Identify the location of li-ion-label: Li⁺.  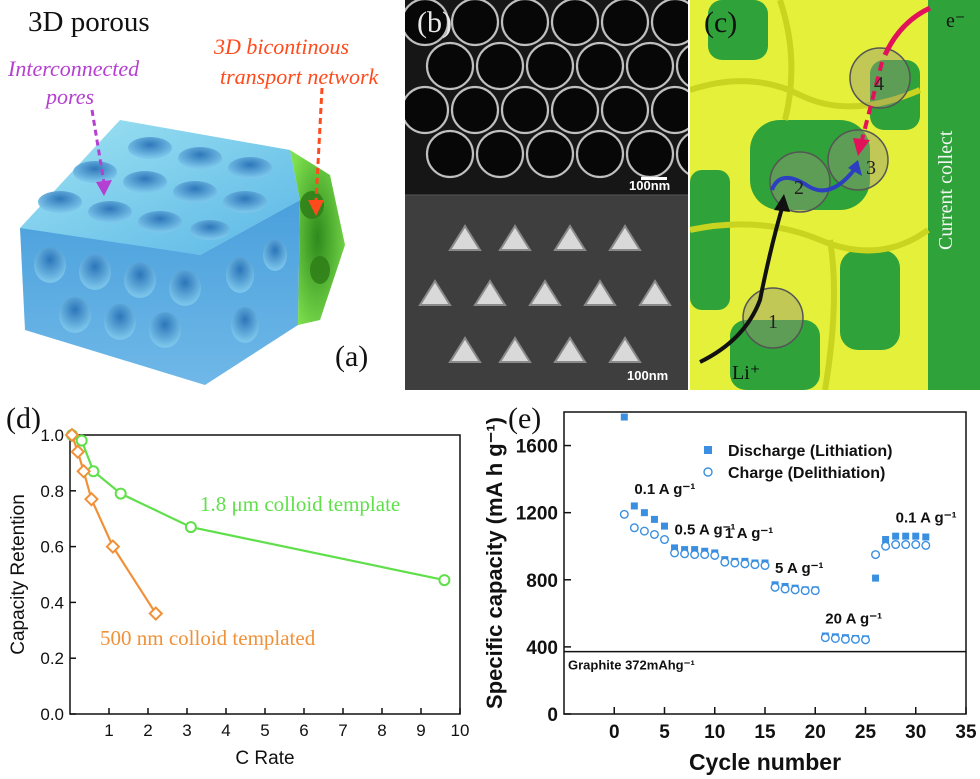
(746, 373).